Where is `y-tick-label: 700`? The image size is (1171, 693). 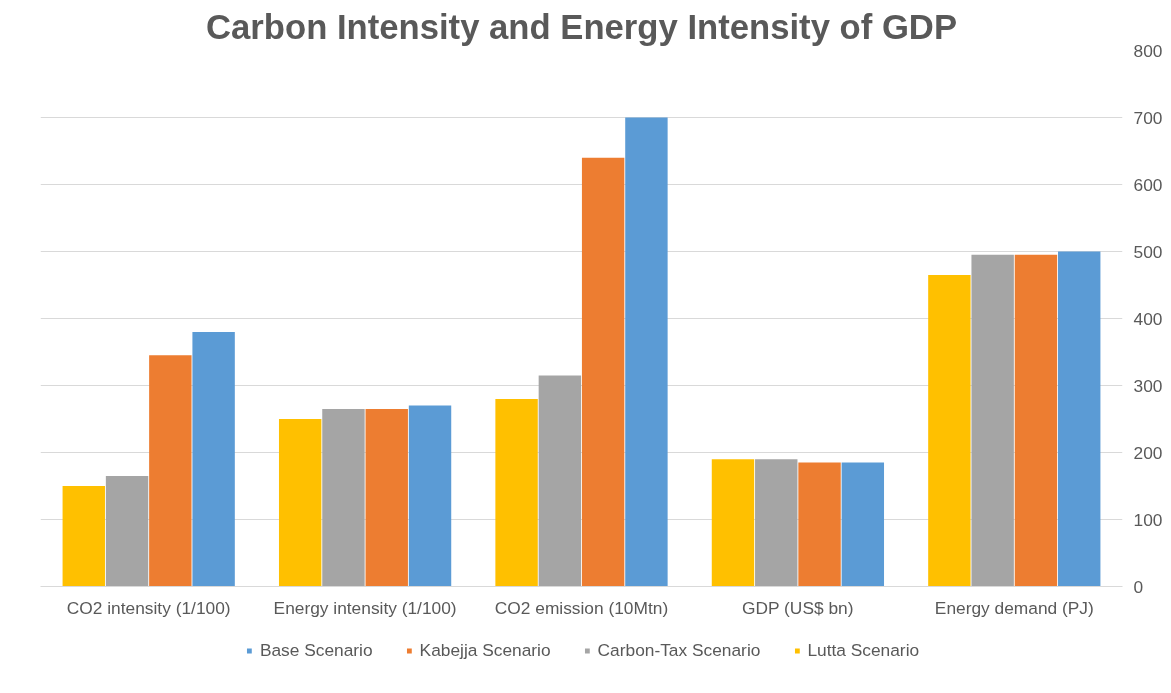 y-tick-label: 700 is located at coordinates (1148, 117).